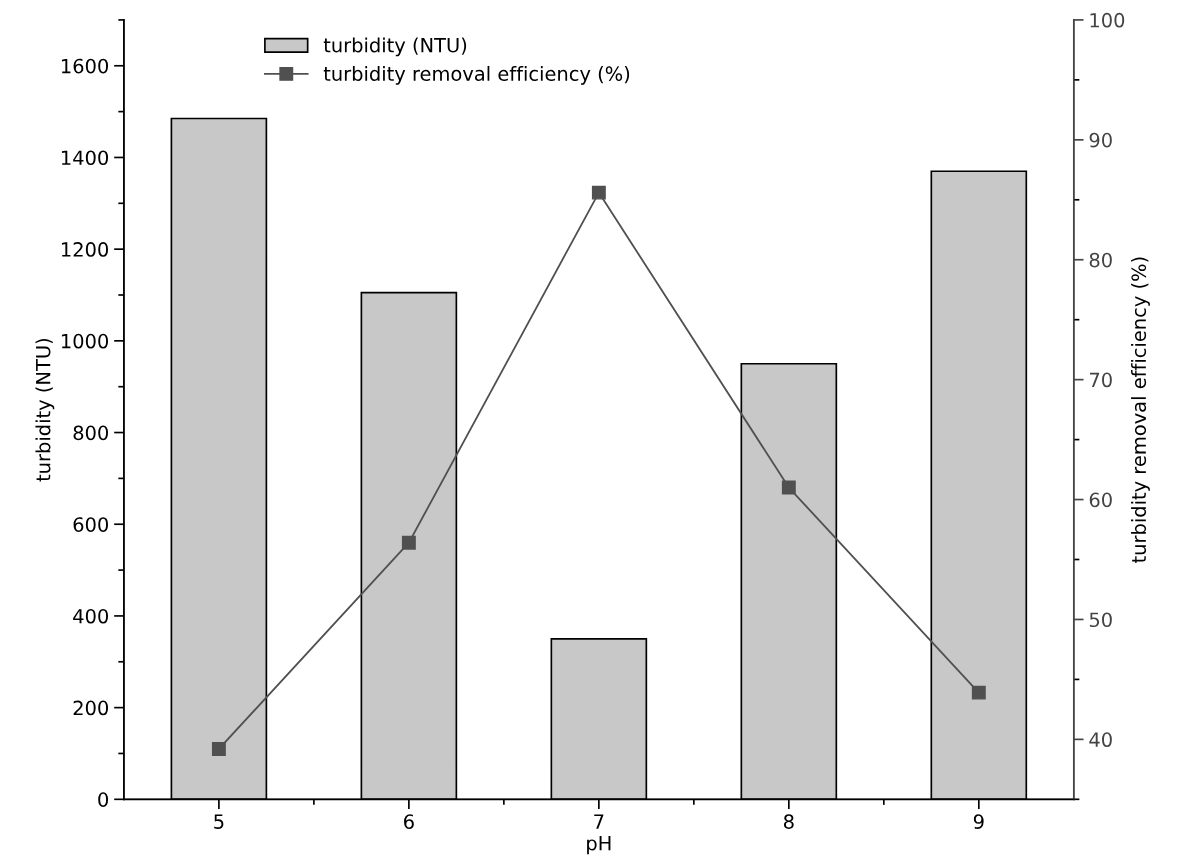 The image size is (1180, 866). What do you see at coordinates (1100, 620) in the screenshot?
I see `y2-tick-label: 50` at bounding box center [1100, 620].